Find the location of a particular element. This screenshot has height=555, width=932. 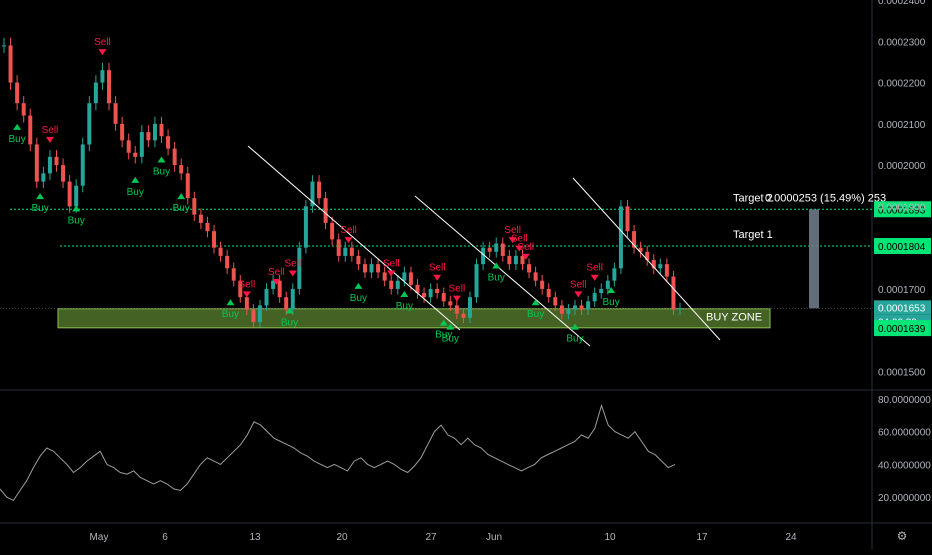

oscillator-line is located at coordinates (338, 452).